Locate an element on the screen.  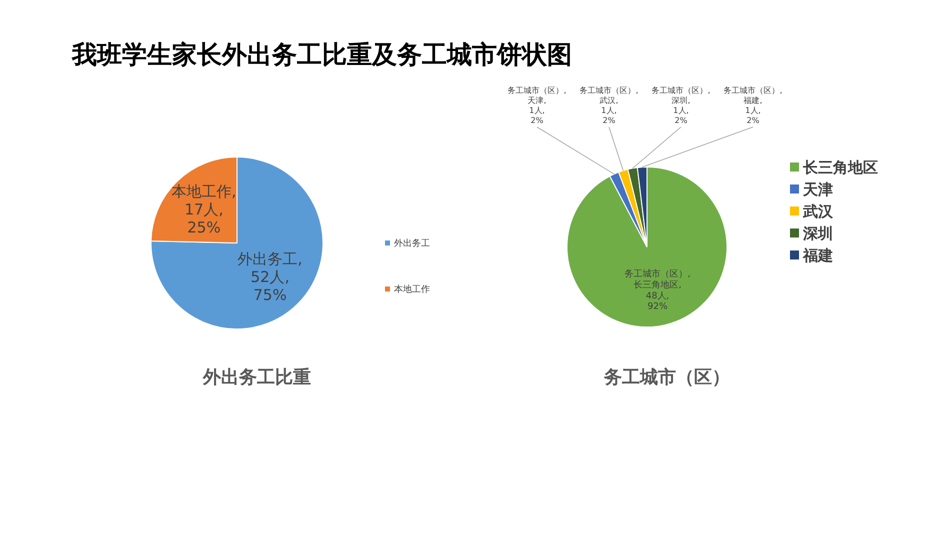
data-label: 本地工作, 17人, 25% is located at coordinates (204, 209).